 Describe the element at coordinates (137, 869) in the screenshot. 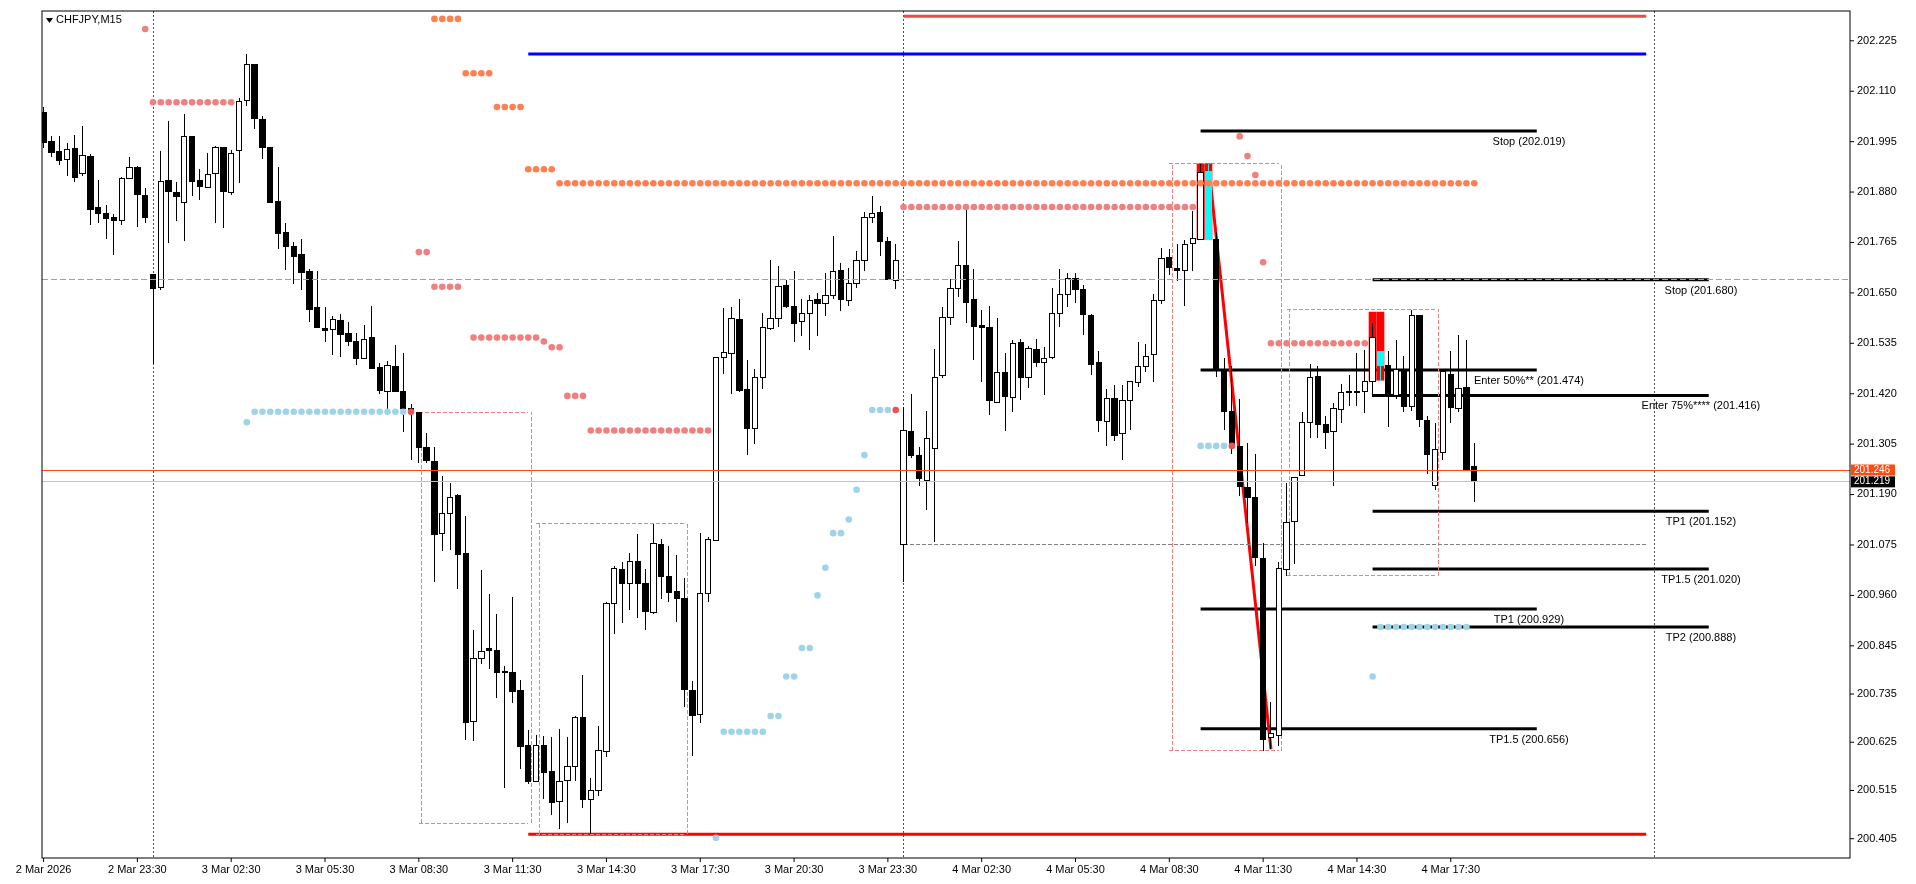

I see `x-tick-label: 2 Mar 23:30` at that location.